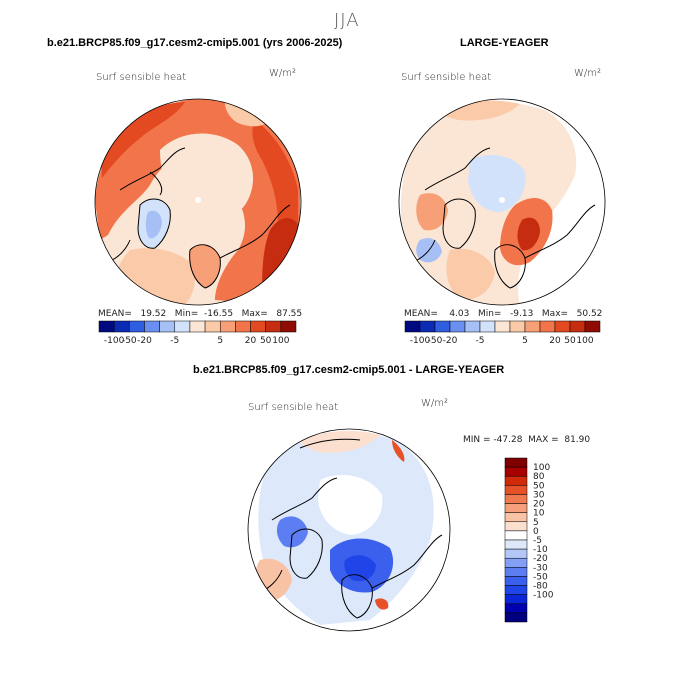  What do you see at coordinates (420, 341) in the screenshot?
I see `panel-2-colorbar-tick-label: -100` at bounding box center [420, 341].